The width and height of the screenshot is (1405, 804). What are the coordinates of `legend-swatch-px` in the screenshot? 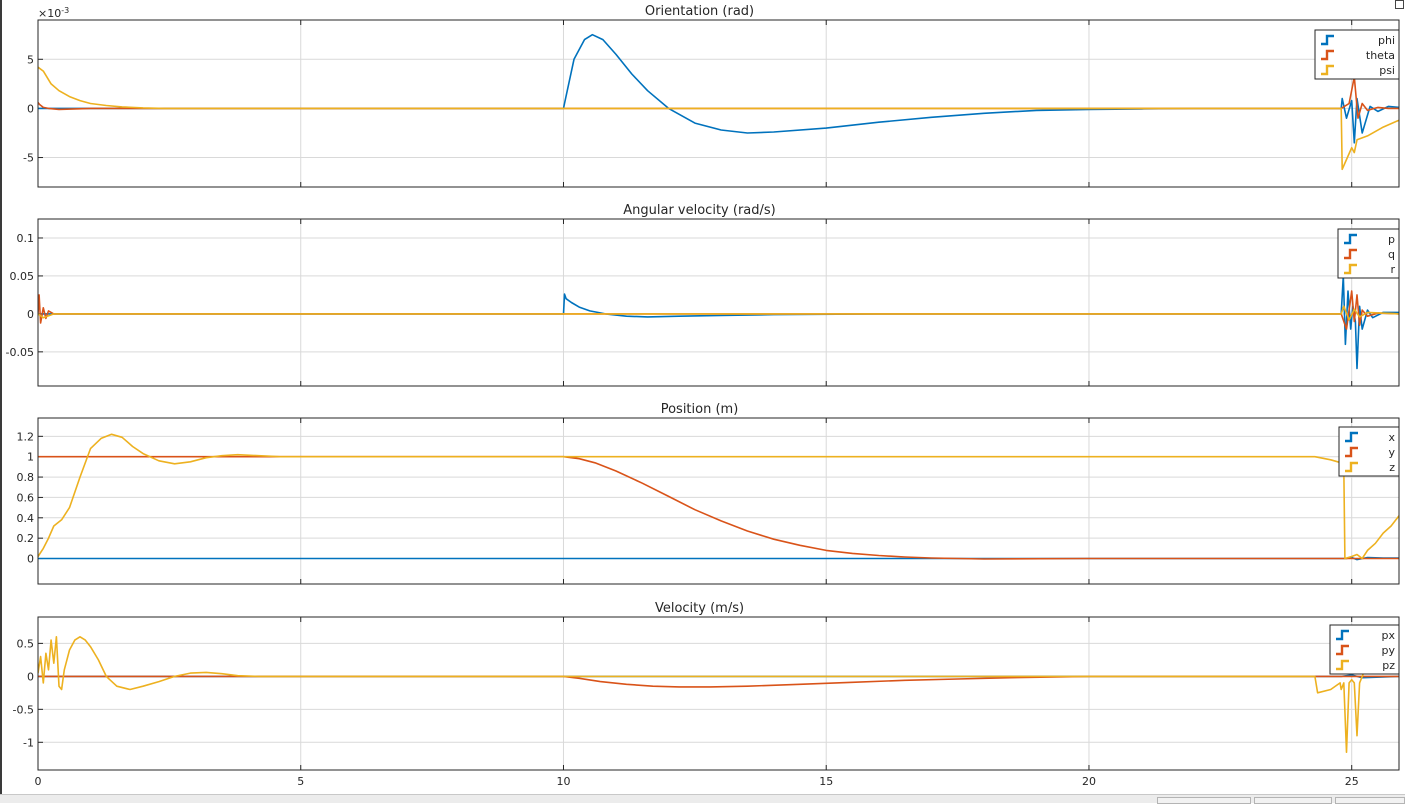 It's located at (1342, 635).